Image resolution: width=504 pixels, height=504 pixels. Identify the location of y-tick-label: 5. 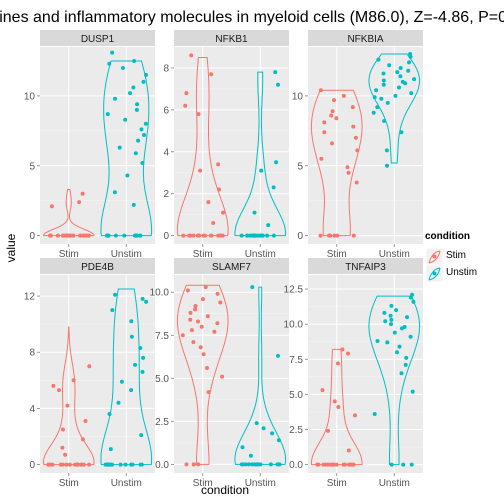
(32, 166).